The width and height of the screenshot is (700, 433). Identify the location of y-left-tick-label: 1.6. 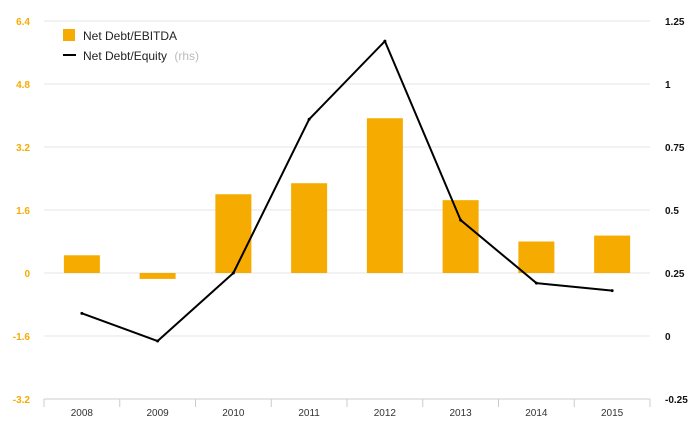
(23, 211).